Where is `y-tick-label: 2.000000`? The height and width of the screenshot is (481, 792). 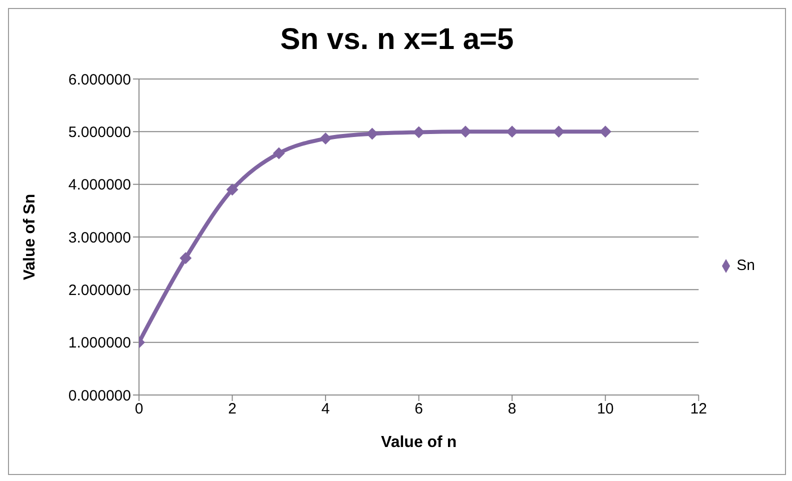
y-tick-label: 2.000000 is located at coordinates (99, 290).